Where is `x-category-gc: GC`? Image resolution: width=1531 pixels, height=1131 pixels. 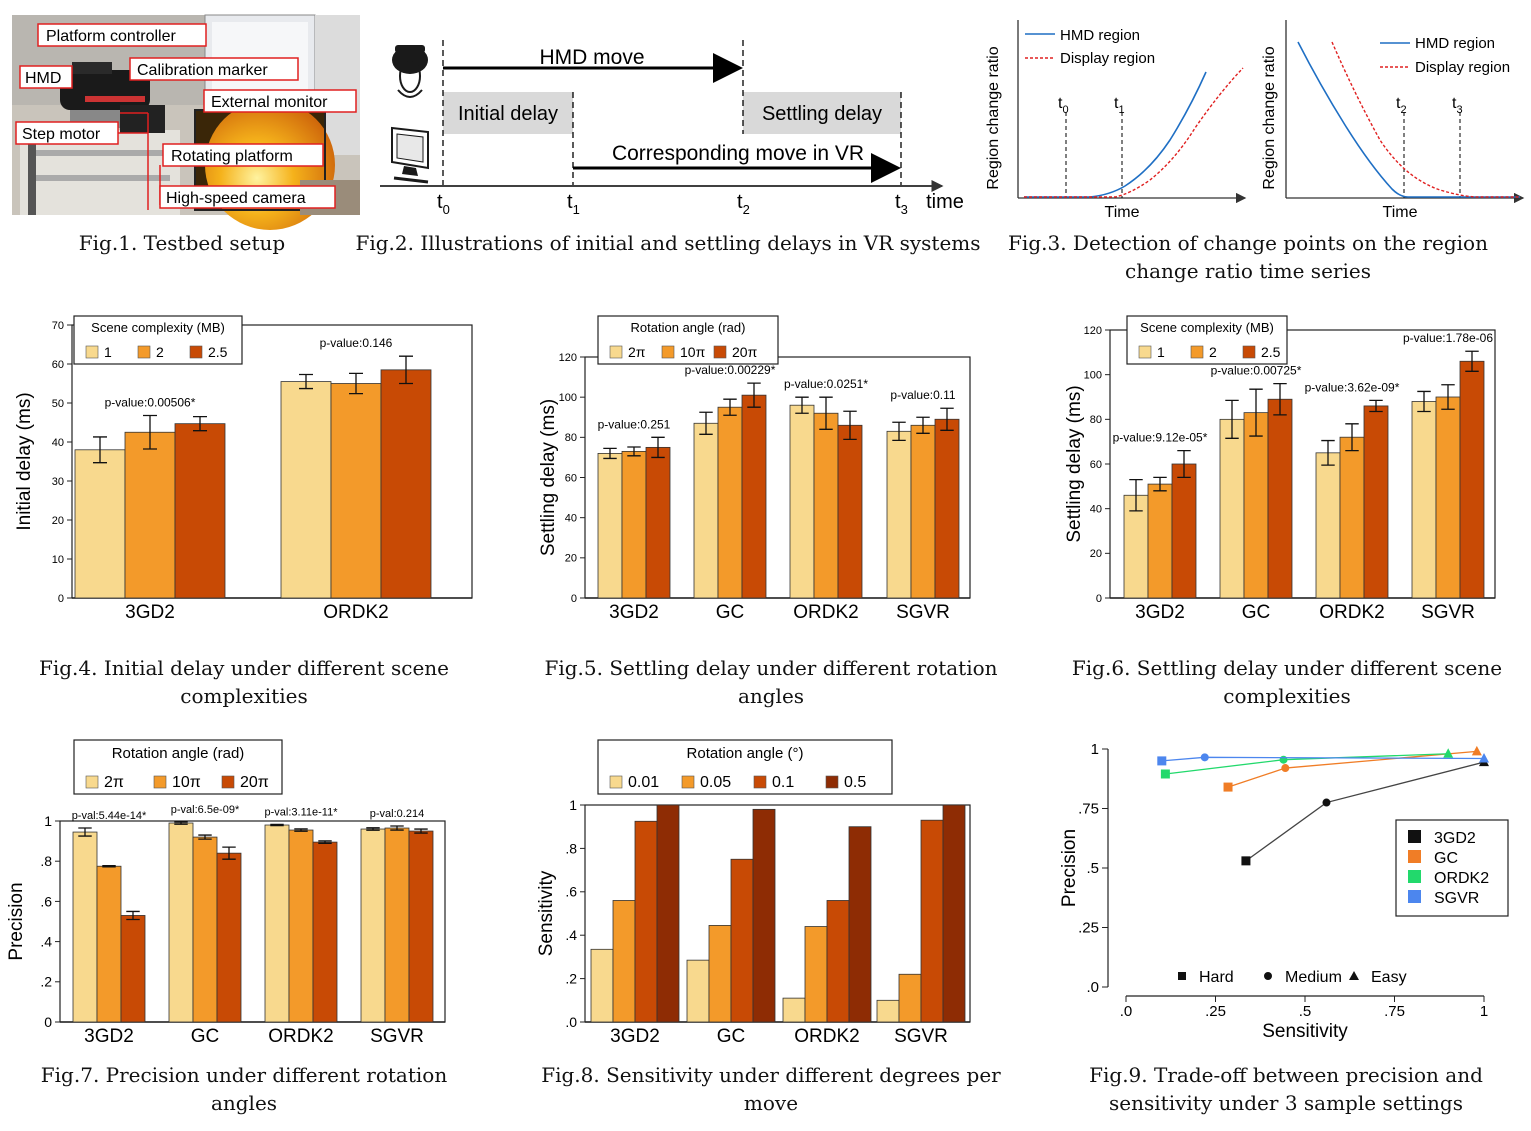
x-category-gc: GC is located at coordinates (1256, 612).